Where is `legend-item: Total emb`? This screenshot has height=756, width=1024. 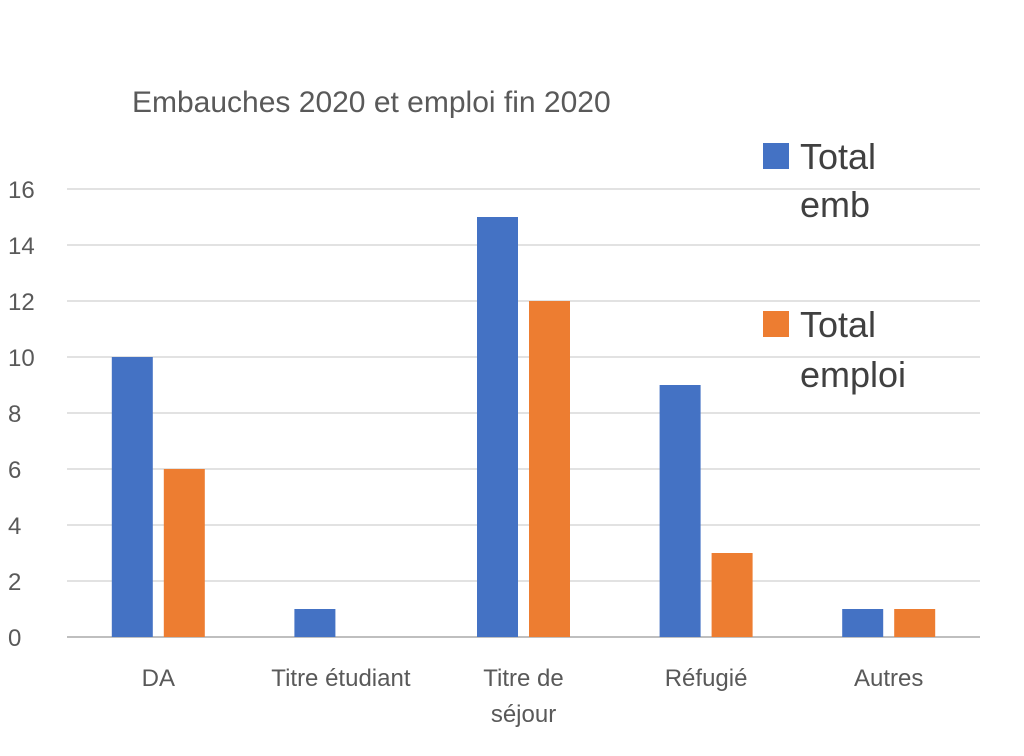 legend-item: Total emb is located at coordinates (819, 180).